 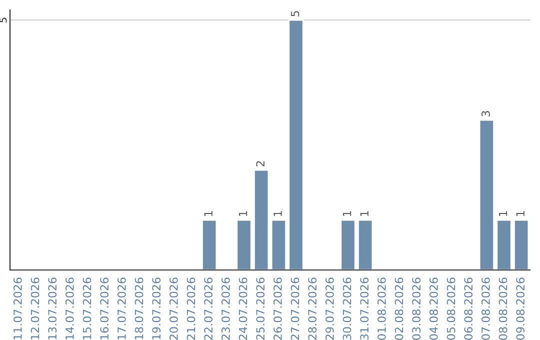 What do you see at coordinates (260, 163) in the screenshot?
I see `data-label: 2` at bounding box center [260, 163].